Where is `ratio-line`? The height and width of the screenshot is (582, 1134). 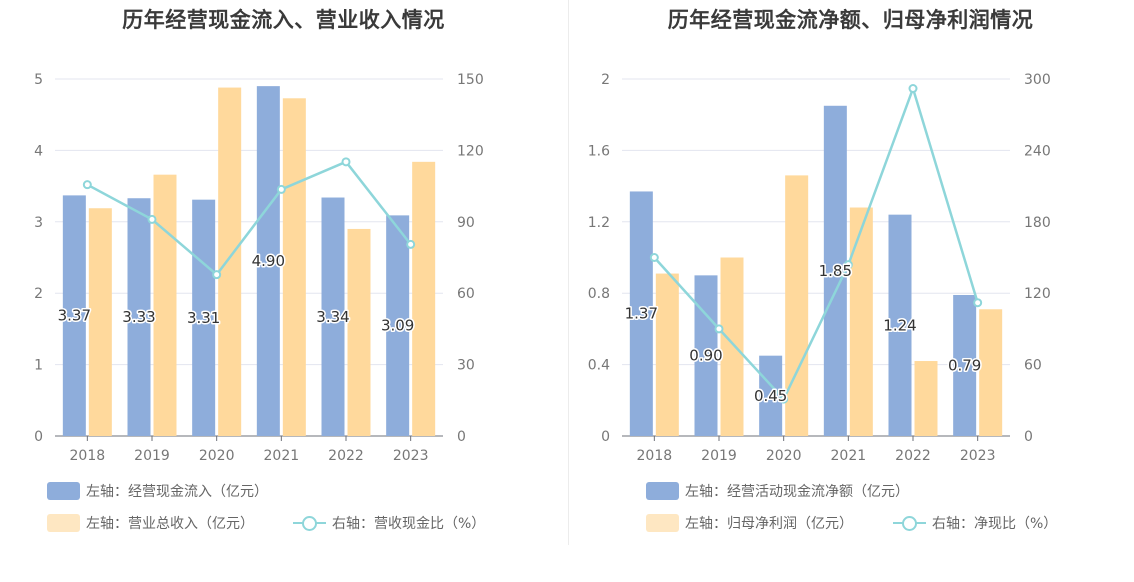 ratio-line is located at coordinates (249, 218).